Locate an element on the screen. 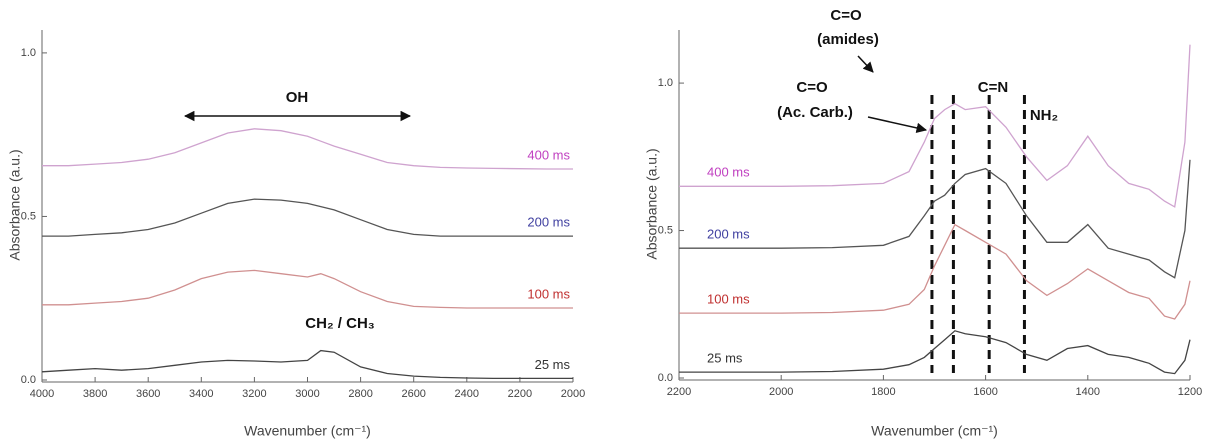 The height and width of the screenshot is (448, 1217). x-tick-label: 3600 is located at coordinates (148, 394).